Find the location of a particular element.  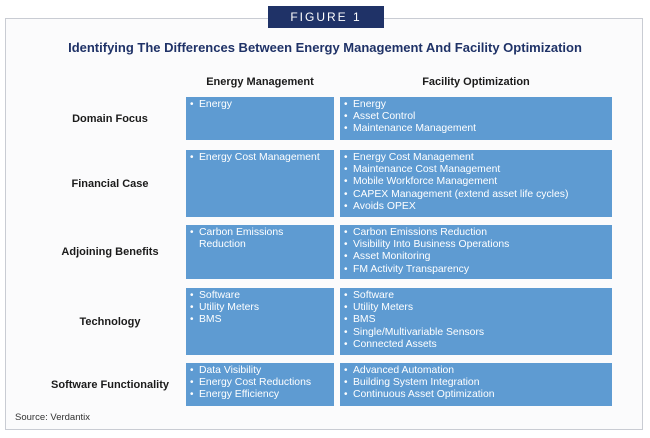

list-item: Asset Control is located at coordinates (476, 117).